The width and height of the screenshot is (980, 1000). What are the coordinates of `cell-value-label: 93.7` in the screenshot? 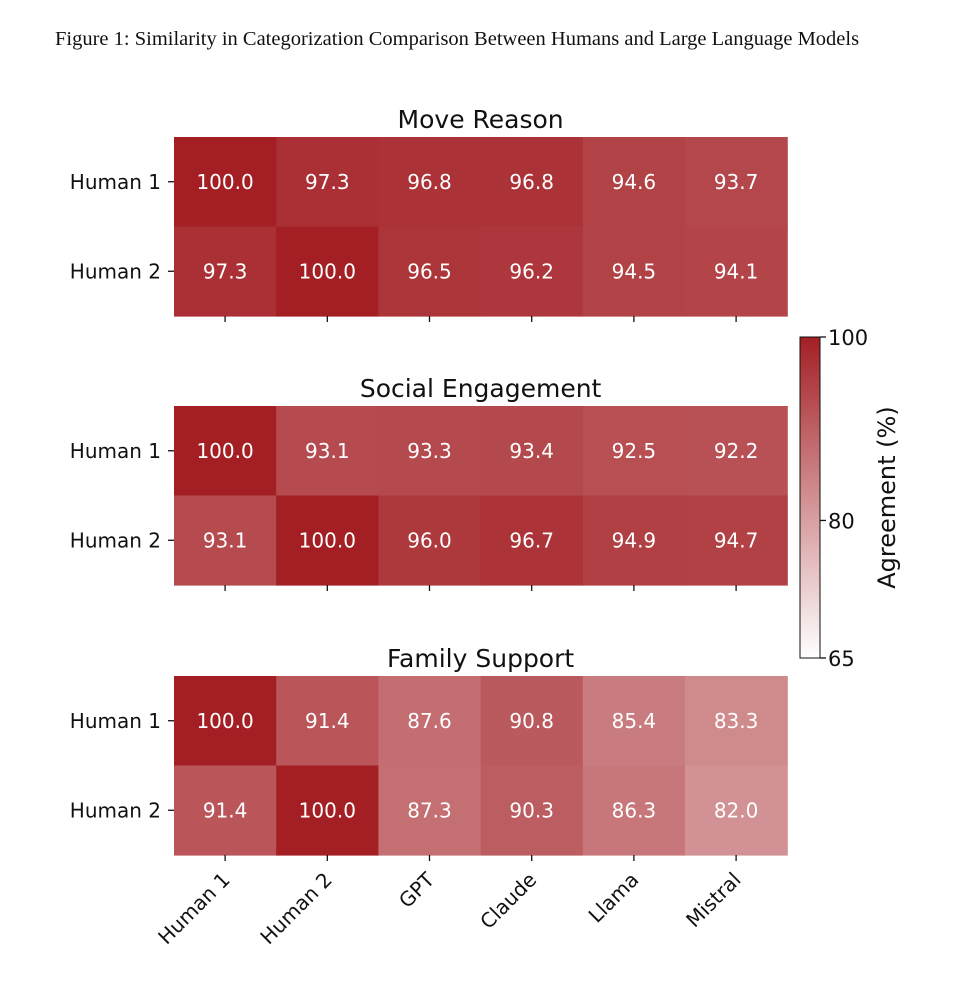 It's located at (736, 182).